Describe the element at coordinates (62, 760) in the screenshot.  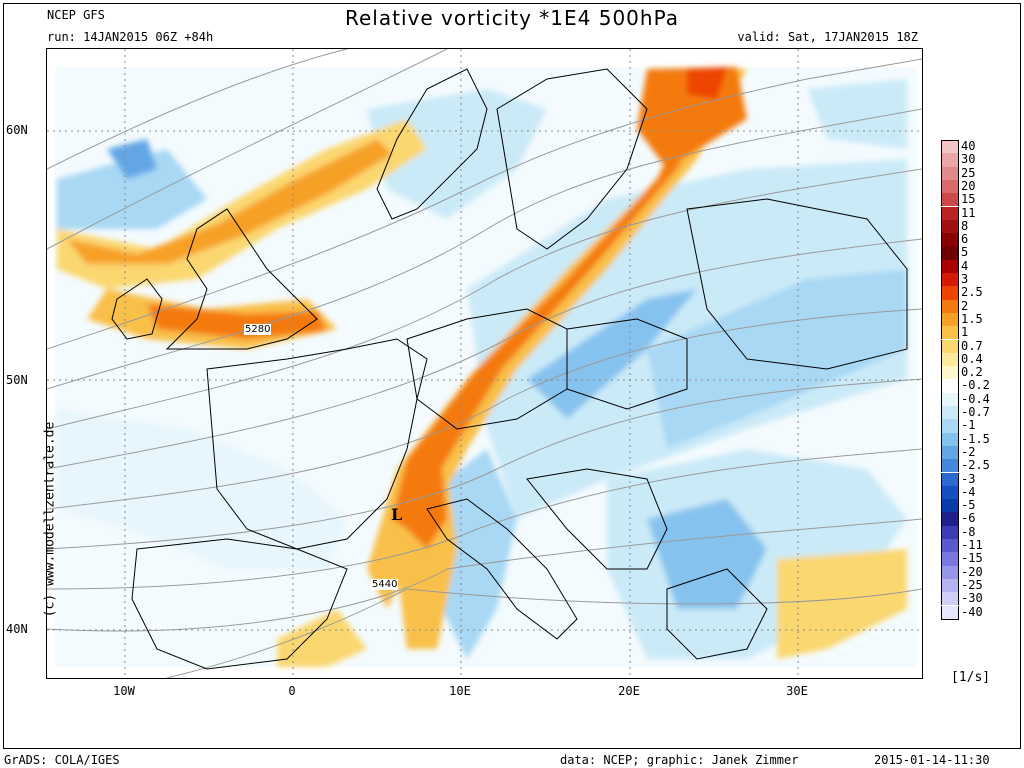
I see `software-credit: GrADS: COLA/IGES` at that location.